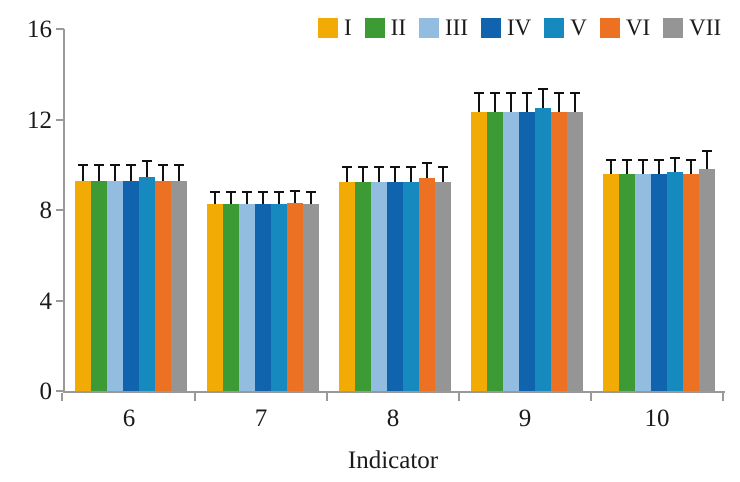 The height and width of the screenshot is (482, 740). Describe the element at coordinates (115, 285) in the screenshot. I see `bar-6-III` at that location.